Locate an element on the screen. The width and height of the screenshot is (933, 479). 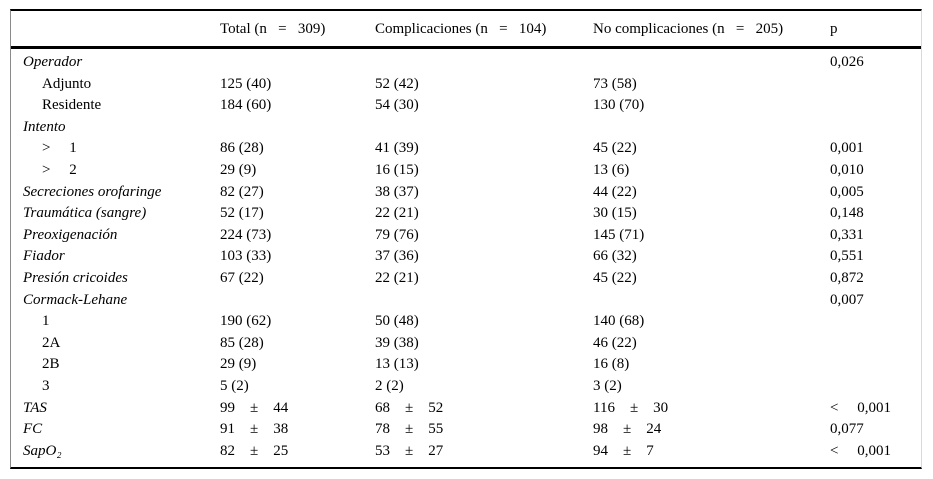
row-label: FC is located at coordinates (33, 429).